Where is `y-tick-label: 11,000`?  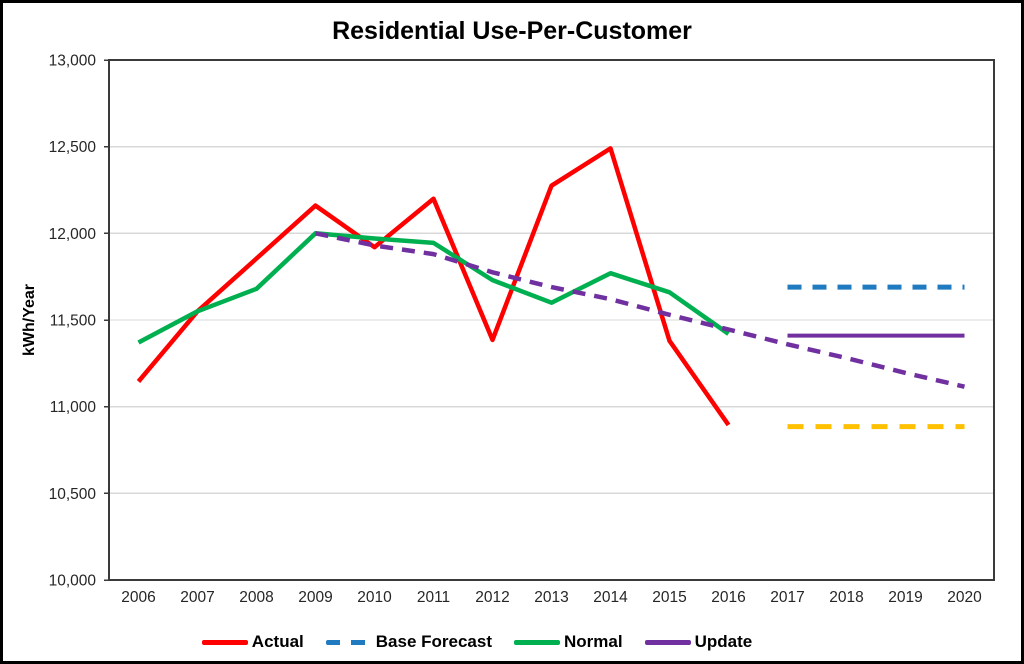 y-tick-label: 11,000 is located at coordinates (73, 407).